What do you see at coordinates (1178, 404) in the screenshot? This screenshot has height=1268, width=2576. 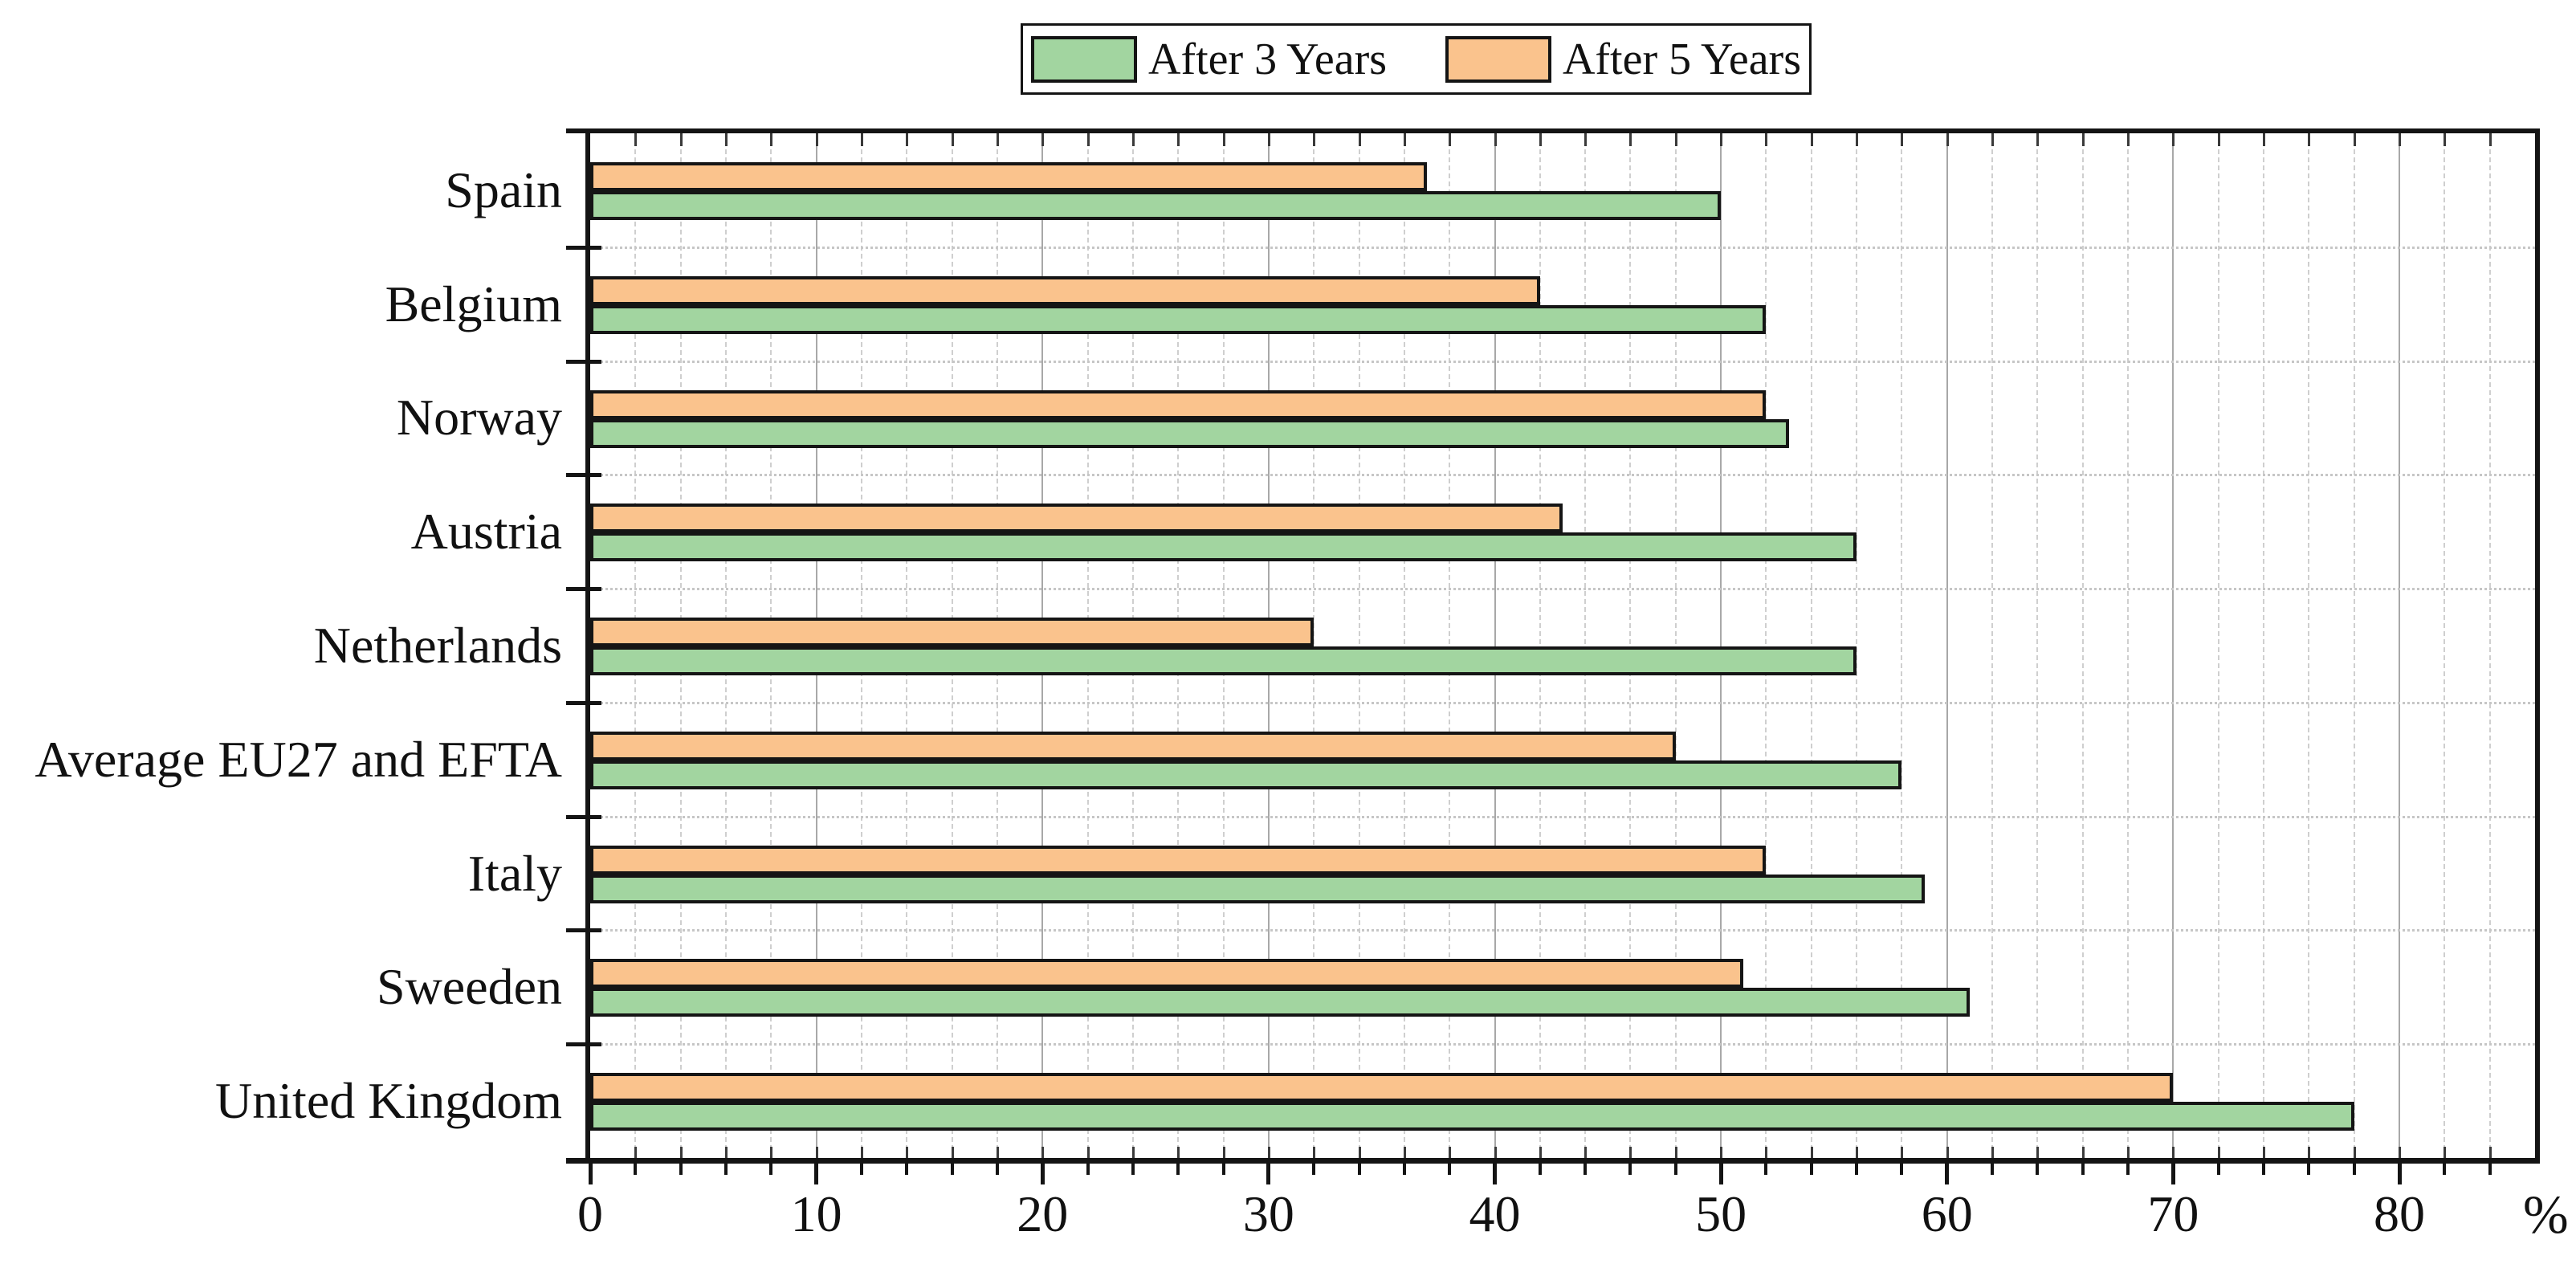 I see `bar-after-5-years-norway` at bounding box center [1178, 404].